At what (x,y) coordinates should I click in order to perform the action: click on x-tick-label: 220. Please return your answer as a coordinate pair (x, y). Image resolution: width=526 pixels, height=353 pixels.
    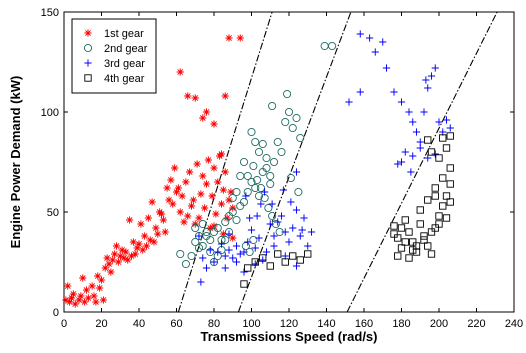
    Looking at the image, I should click on (476, 324).